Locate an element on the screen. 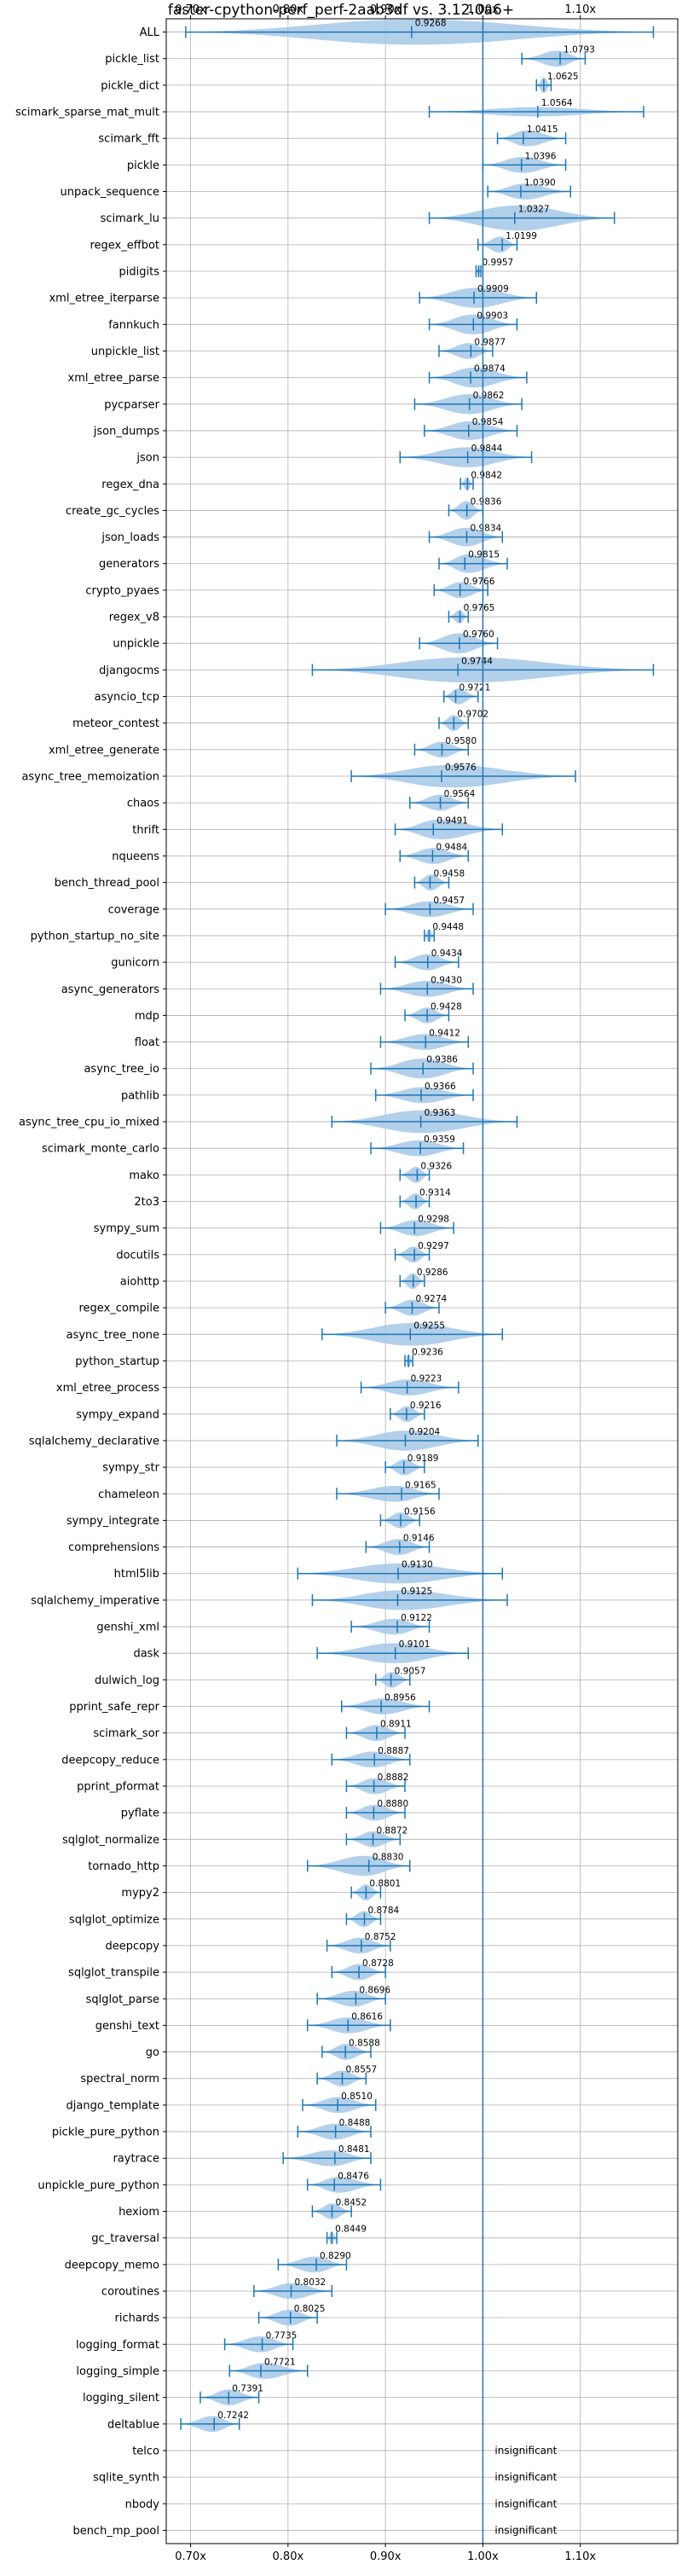 This screenshot has height=2576, width=682. value-label: 1.0415 is located at coordinates (542, 130).